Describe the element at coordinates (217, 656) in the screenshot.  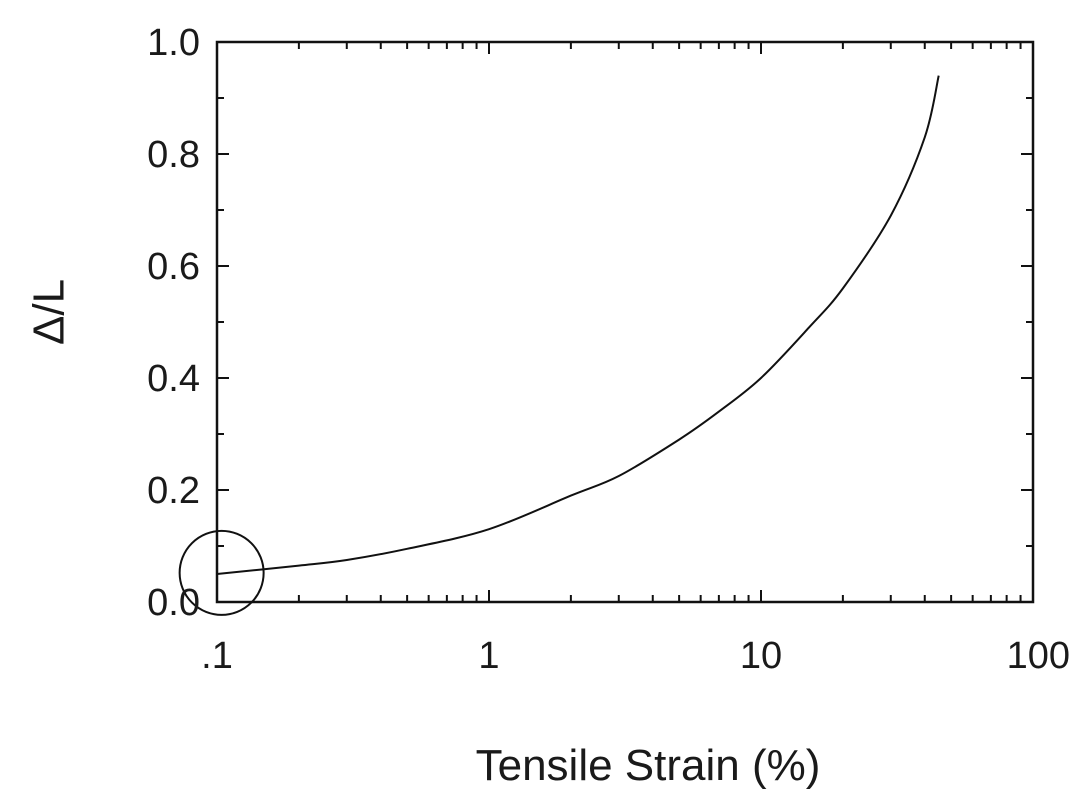
I see `x-tick-label: .1` at that location.